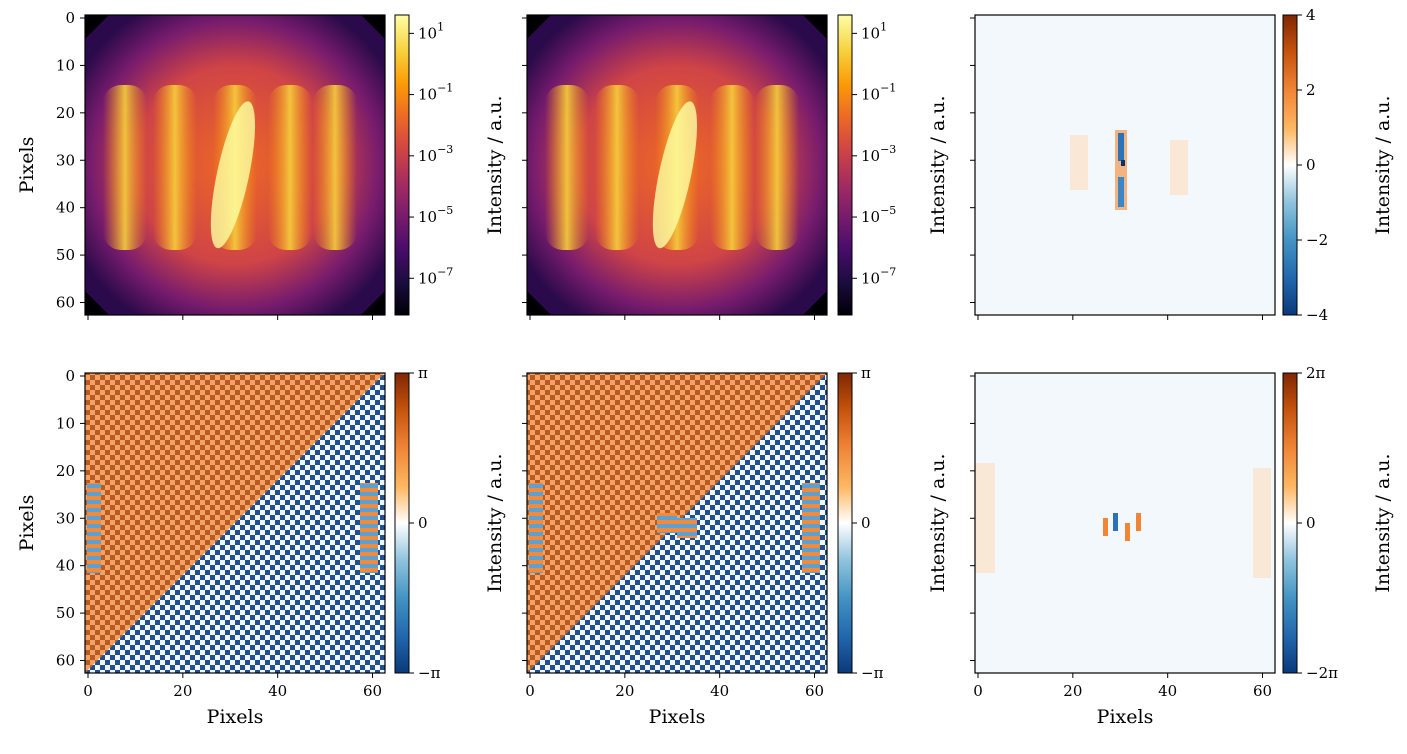  Describe the element at coordinates (888, 87) in the screenshot. I see `colorbar-tick-exponent: −1` at that location.